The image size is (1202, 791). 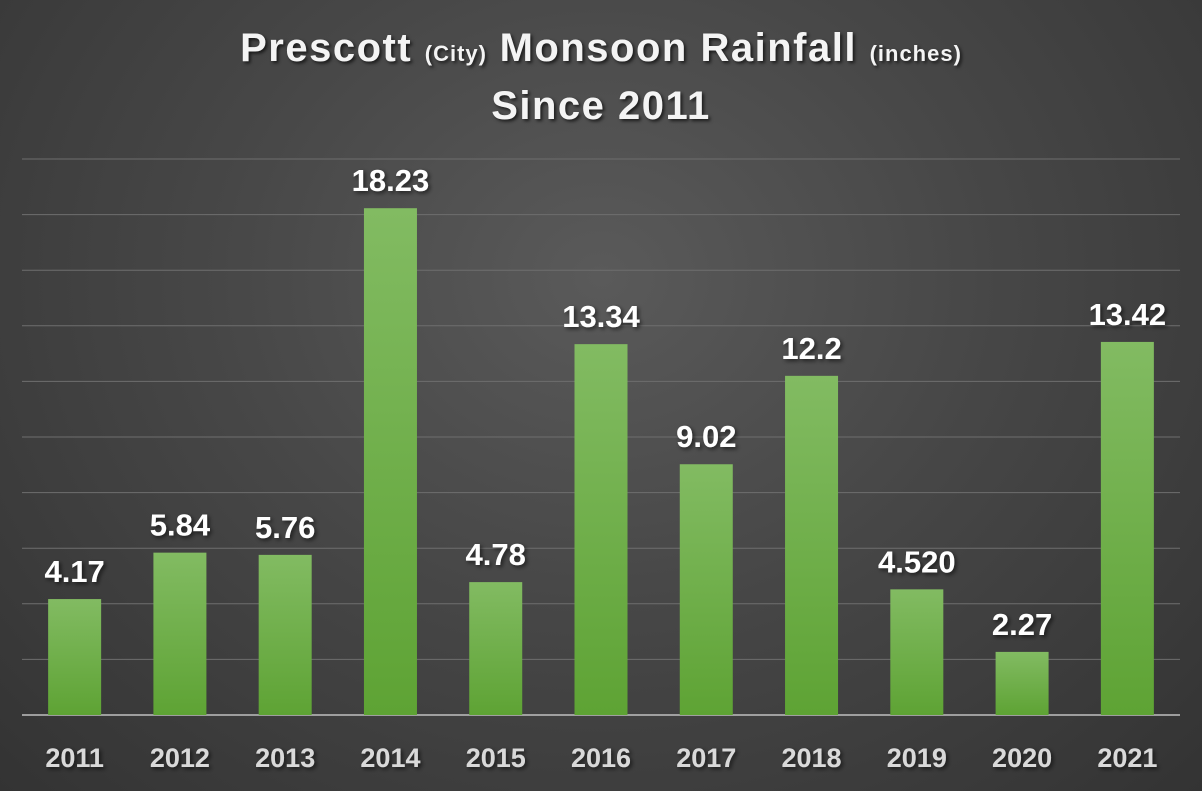 What do you see at coordinates (75, 657) in the screenshot?
I see `bar-2011` at bounding box center [75, 657].